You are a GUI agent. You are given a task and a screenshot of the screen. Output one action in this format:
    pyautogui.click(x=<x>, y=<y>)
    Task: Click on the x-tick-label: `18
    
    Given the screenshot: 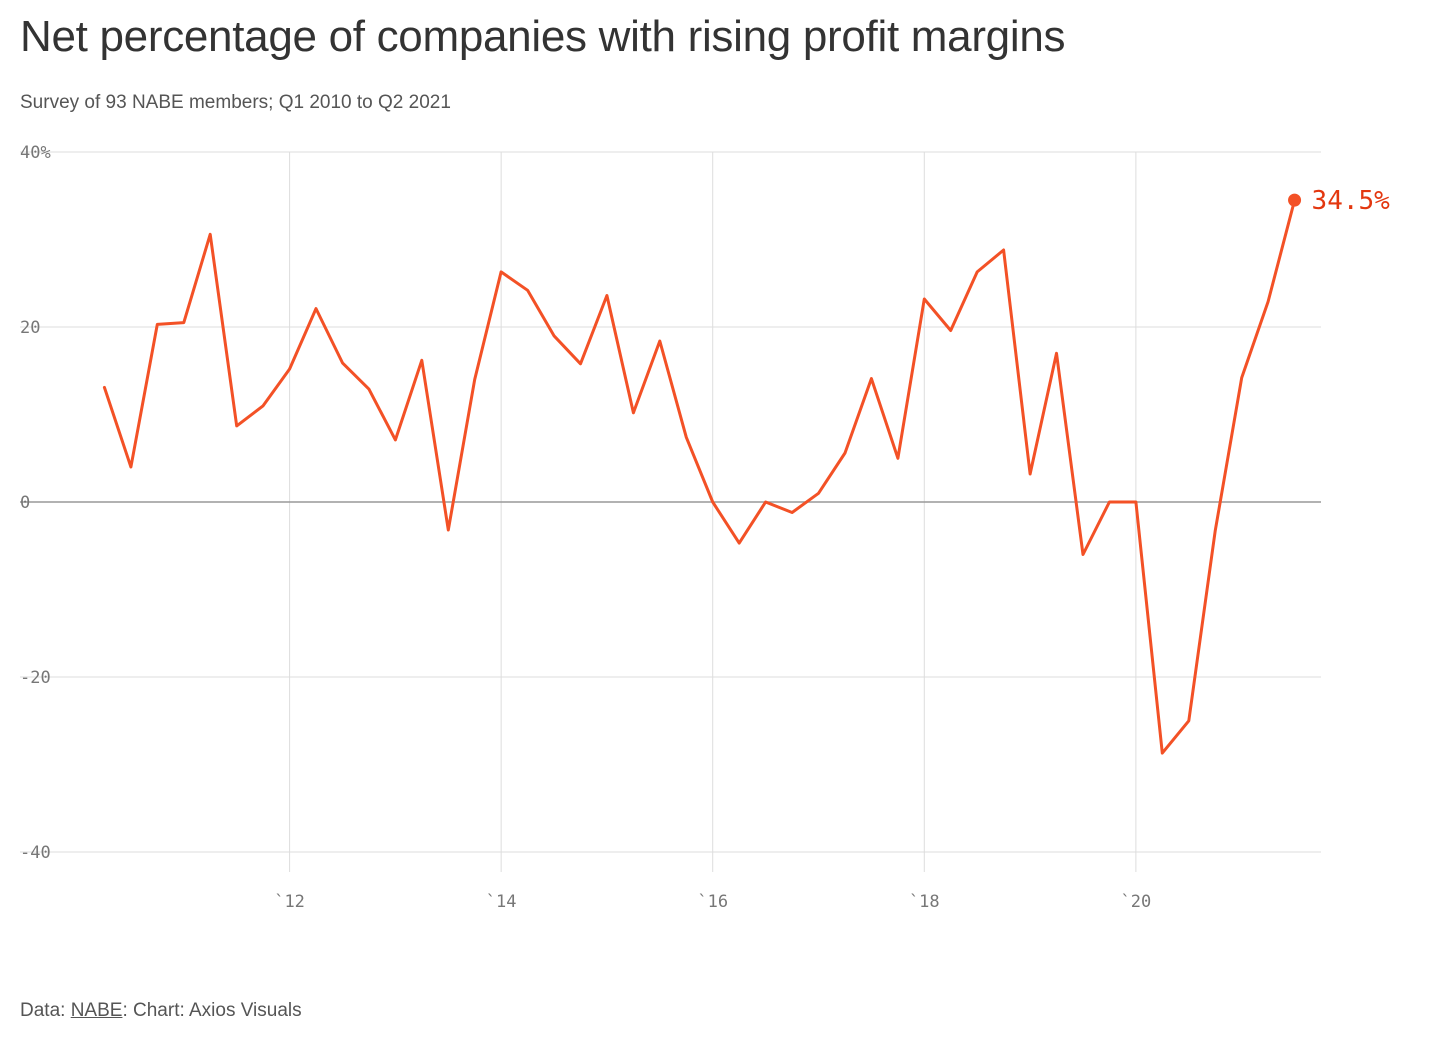 What is the action you would take?
    pyautogui.click(x=924, y=902)
    